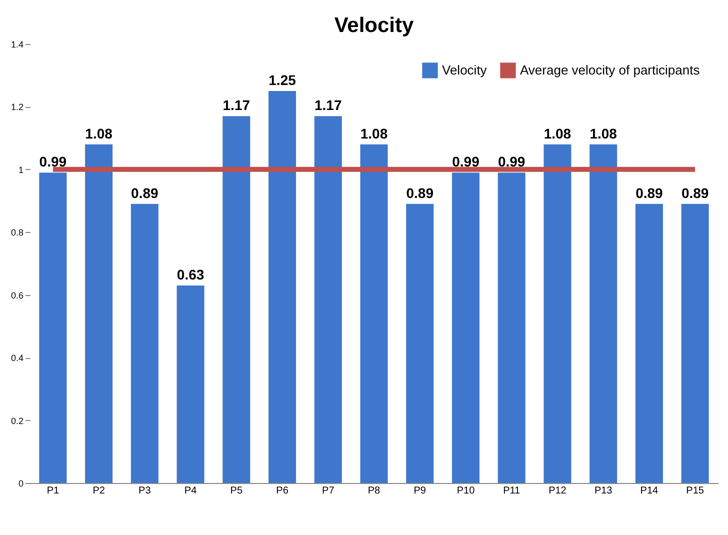 This screenshot has height=535, width=728. Describe the element at coordinates (190, 274) in the screenshot. I see `data-label: 0.63` at that location.